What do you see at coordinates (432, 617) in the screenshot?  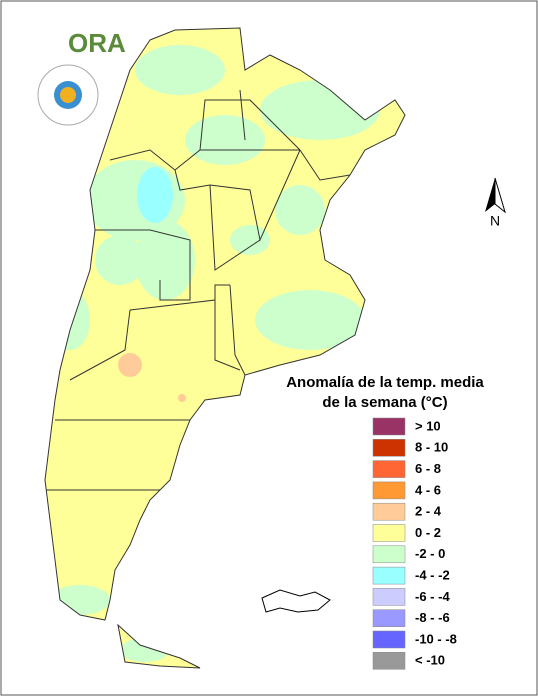 I see `legend-label: -8 - -6` at bounding box center [432, 617].